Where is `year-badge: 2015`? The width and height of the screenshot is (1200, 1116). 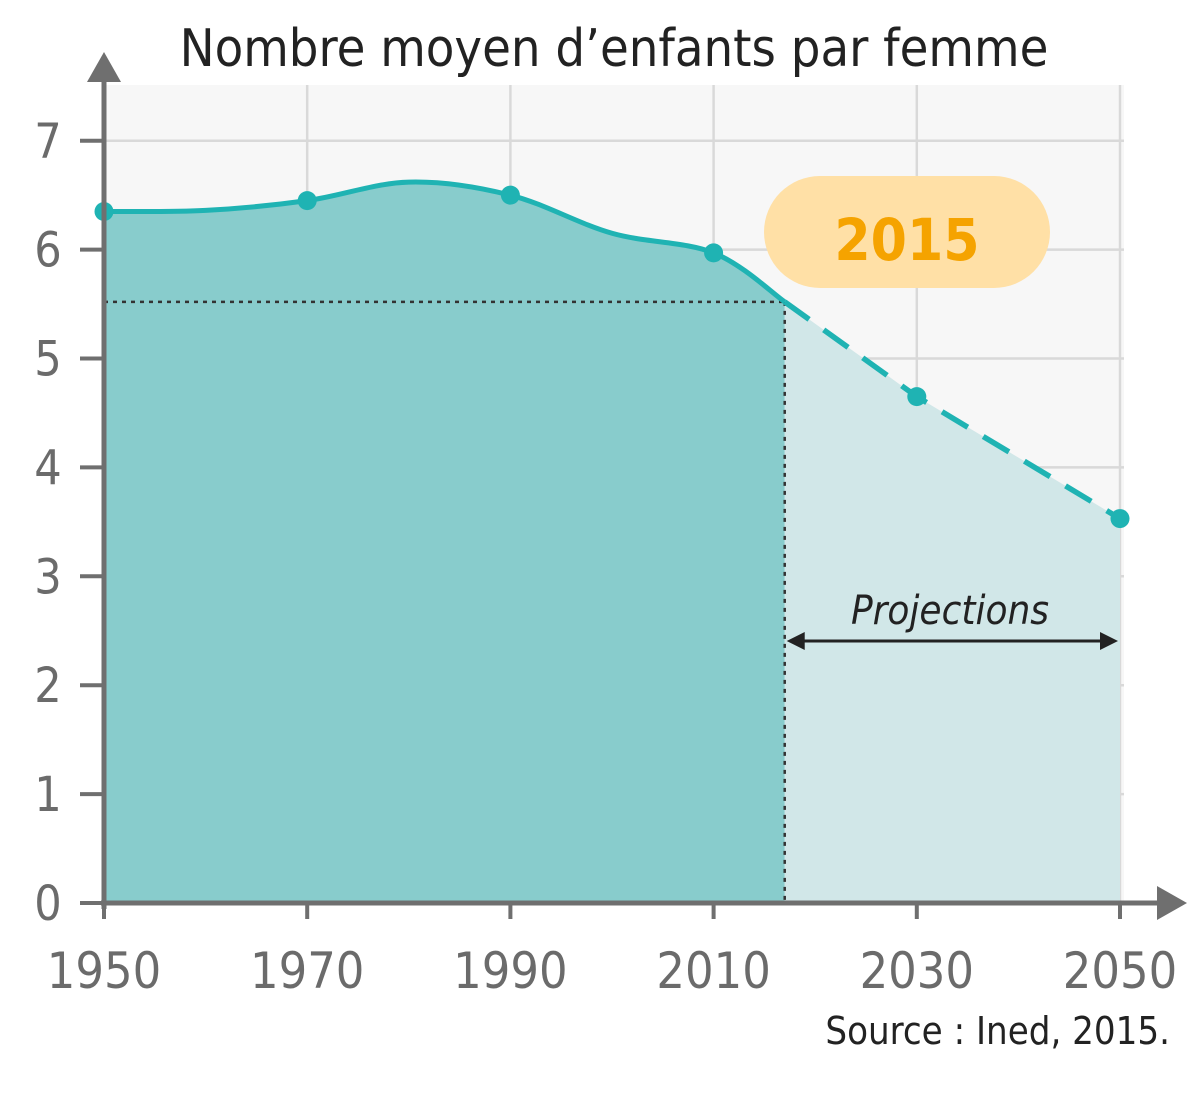
year-badge: 2015 is located at coordinates (907, 232).